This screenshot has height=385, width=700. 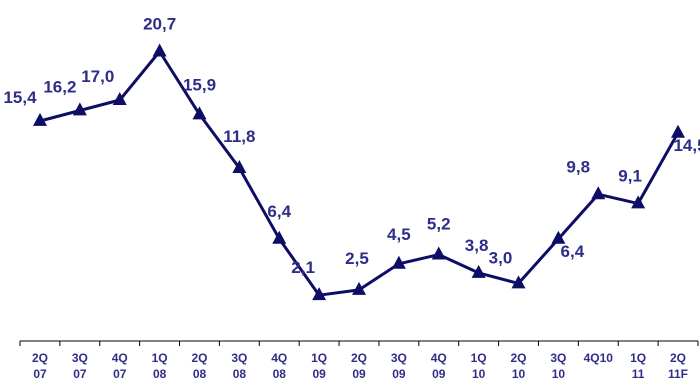 I want to click on x-tick-label: 1Q 11, so click(x=638, y=366).